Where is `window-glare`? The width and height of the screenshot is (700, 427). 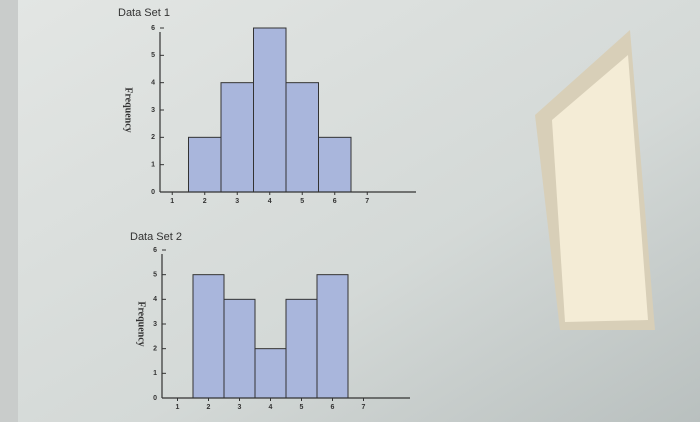 window-glare is located at coordinates (600, 188).